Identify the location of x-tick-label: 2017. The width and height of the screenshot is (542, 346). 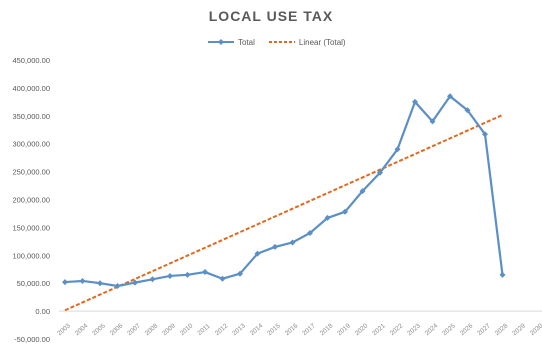
(309, 329).